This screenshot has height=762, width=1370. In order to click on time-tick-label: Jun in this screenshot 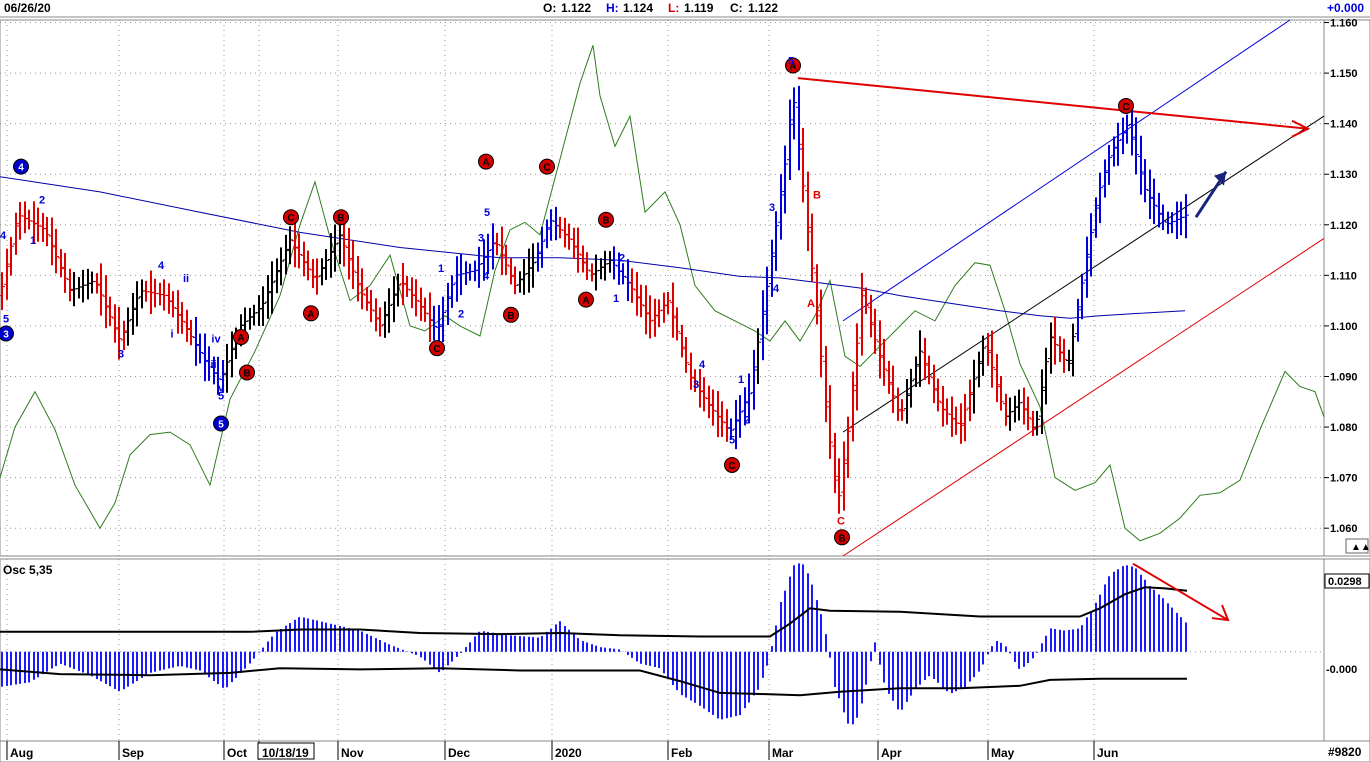, I will do `click(1107, 753)`.